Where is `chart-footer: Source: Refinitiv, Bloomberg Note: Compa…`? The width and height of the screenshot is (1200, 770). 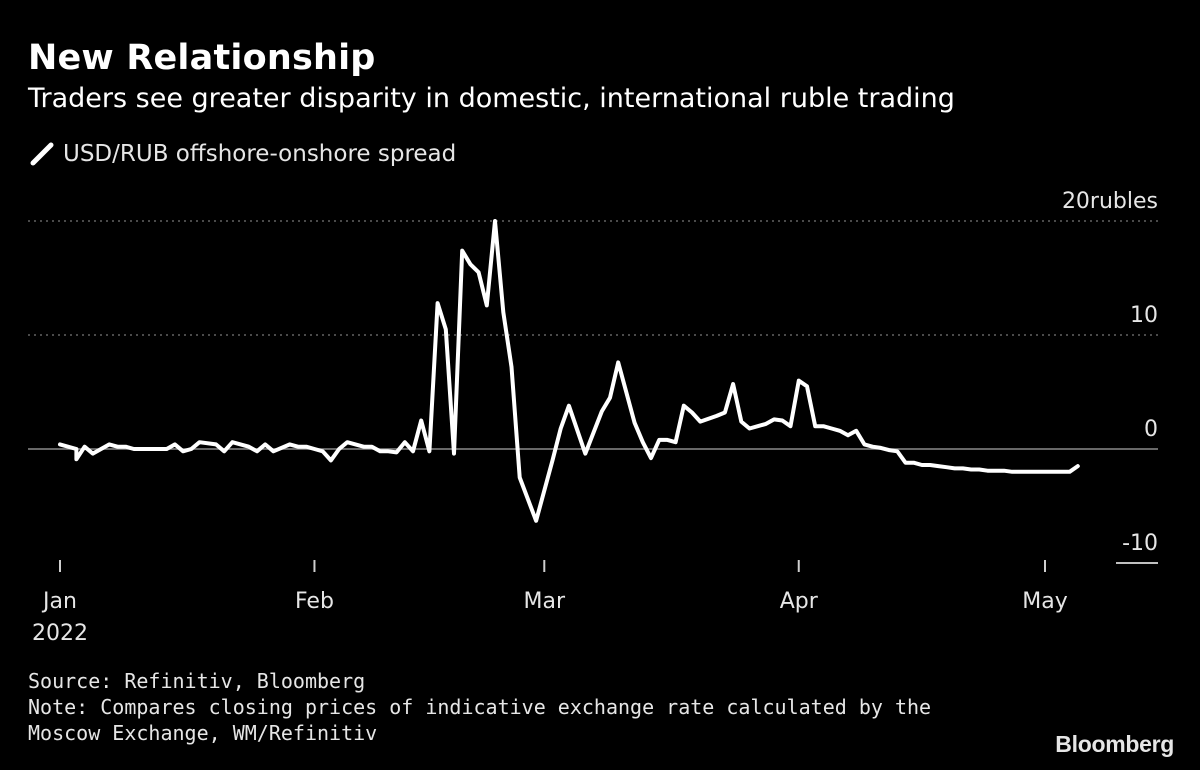 chart-footer: Source: Refinitiv, Bloomberg Note: Compa… is located at coordinates (479, 707).